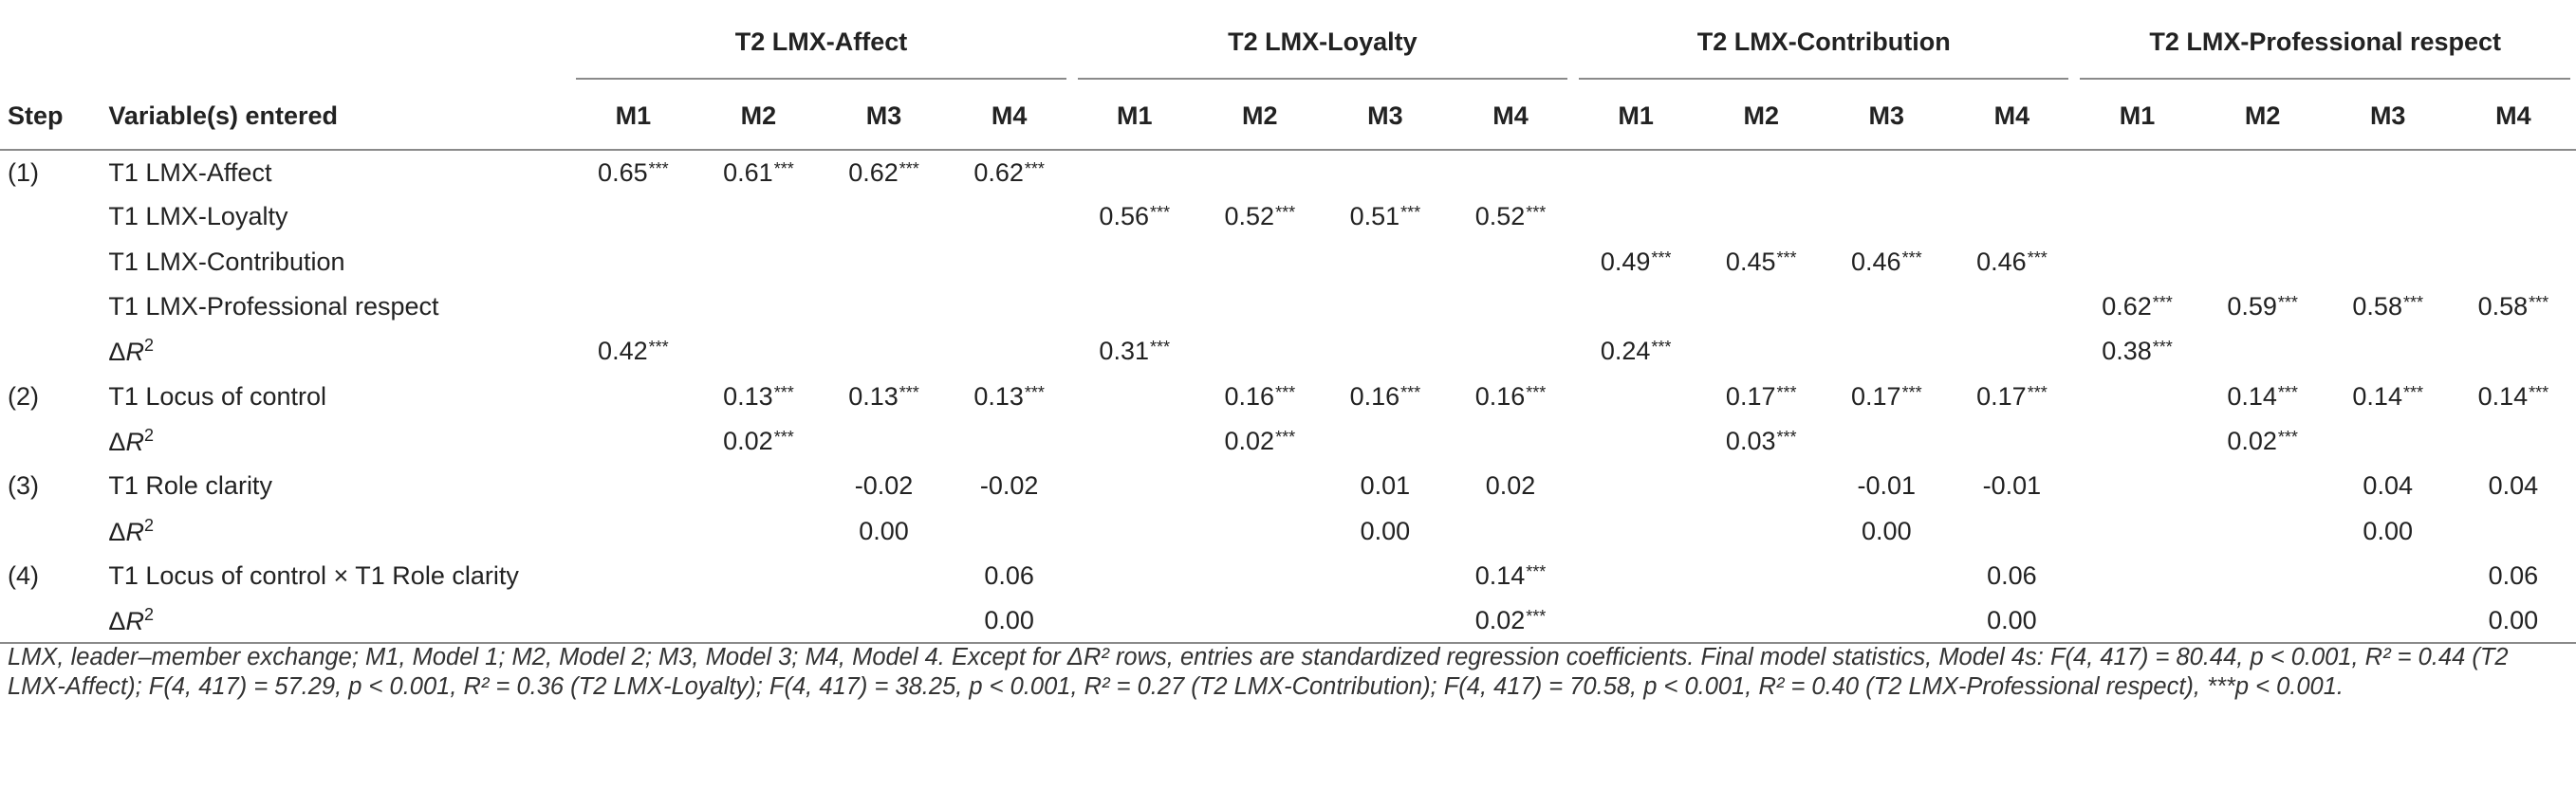  What do you see at coordinates (334, 117) in the screenshot?
I see `variable-column-header: Variable(s) entered` at bounding box center [334, 117].